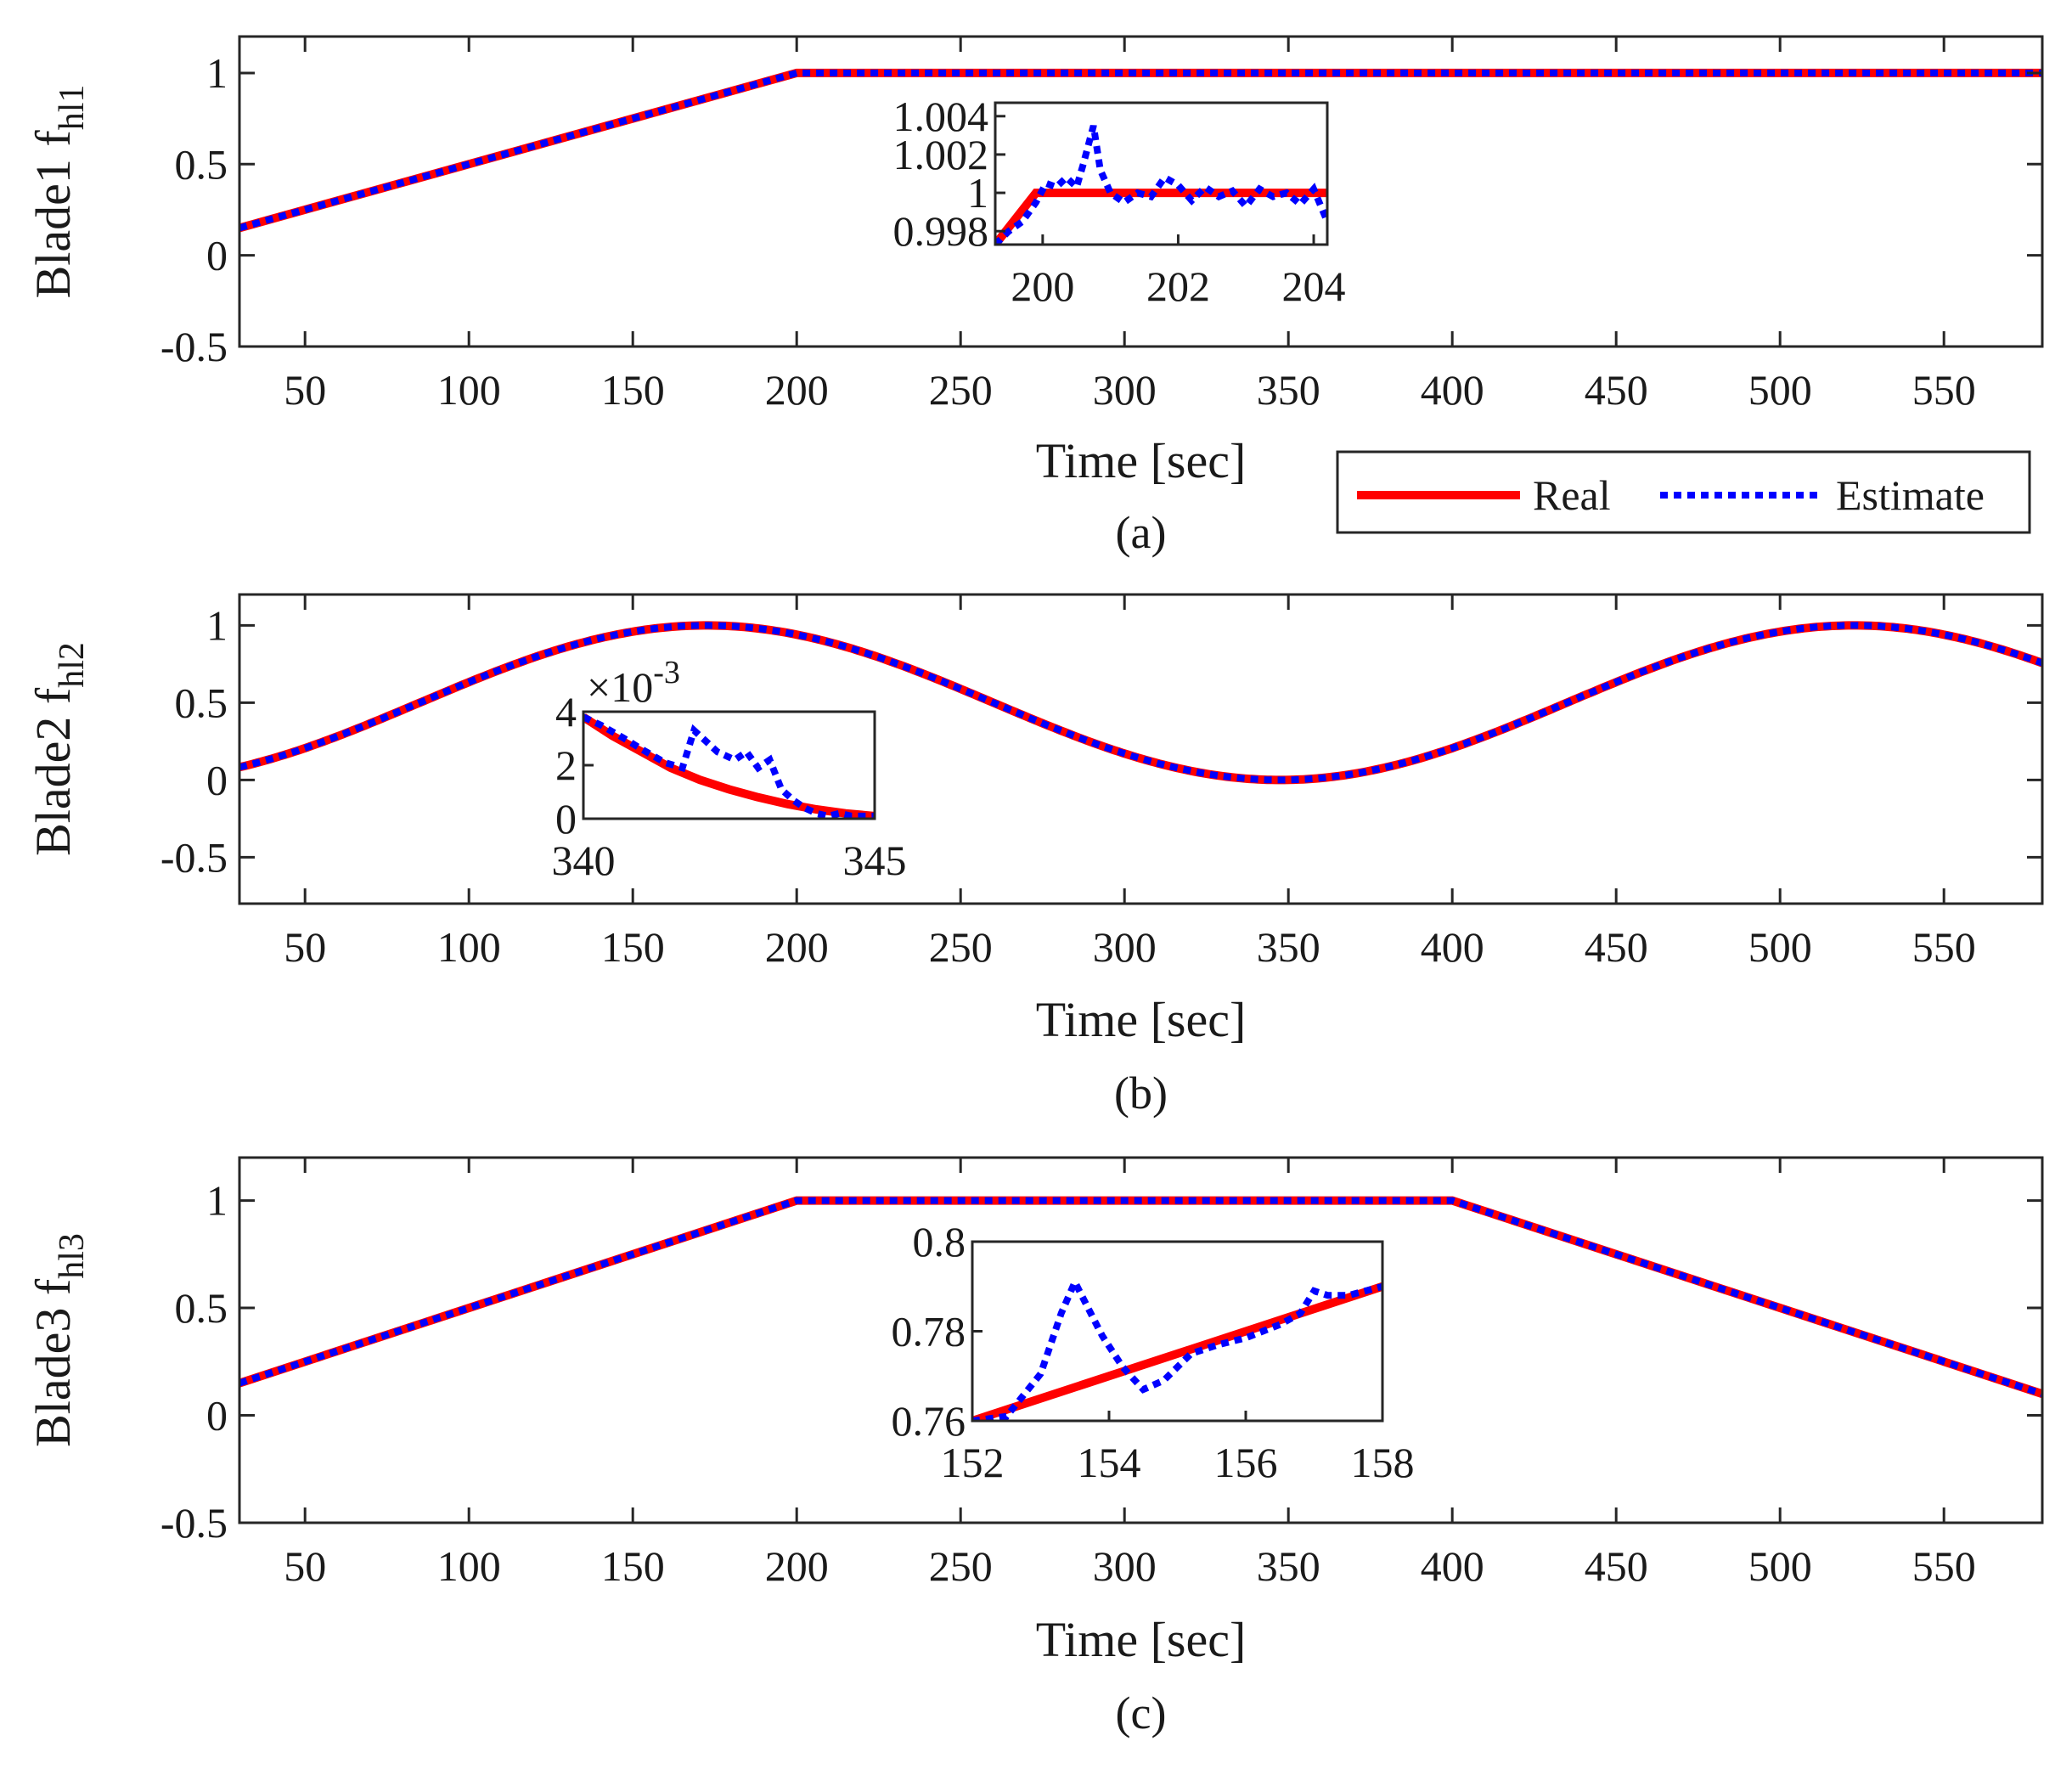  I want to click on inset-exponent-power: -3, so click(666, 672).